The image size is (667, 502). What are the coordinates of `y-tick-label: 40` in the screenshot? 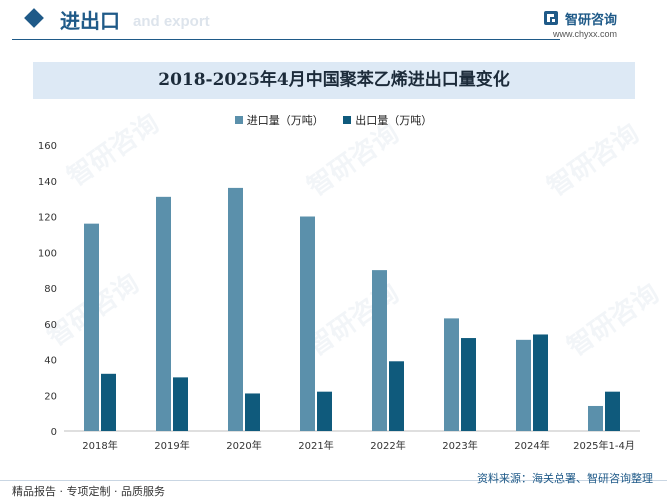 It's located at (50, 361).